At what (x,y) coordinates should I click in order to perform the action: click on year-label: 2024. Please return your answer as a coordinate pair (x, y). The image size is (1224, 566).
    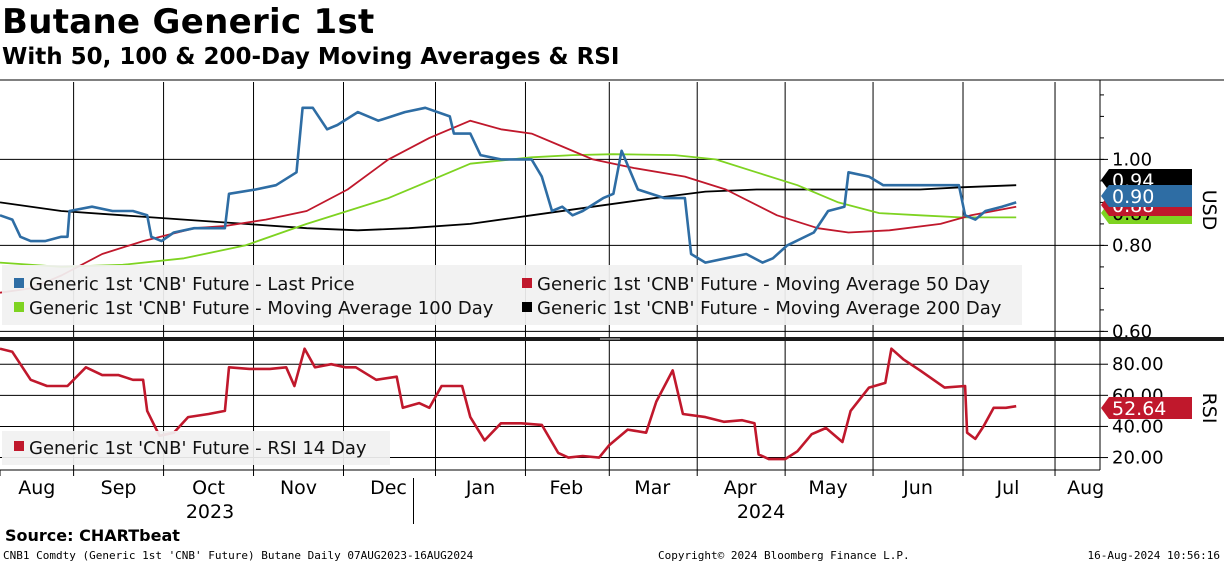
    Looking at the image, I should click on (761, 512).